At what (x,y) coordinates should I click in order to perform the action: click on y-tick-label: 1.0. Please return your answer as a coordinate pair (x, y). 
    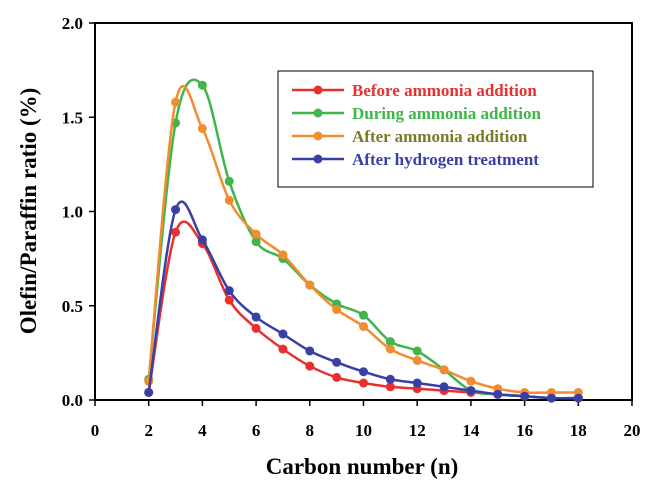
    Looking at the image, I should click on (72, 212).